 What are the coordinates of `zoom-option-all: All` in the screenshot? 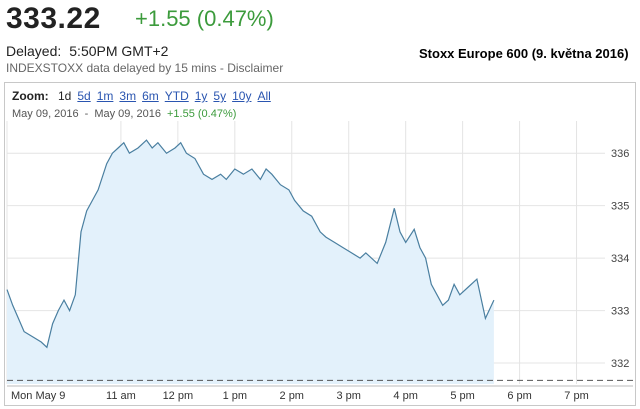 It's located at (264, 96).